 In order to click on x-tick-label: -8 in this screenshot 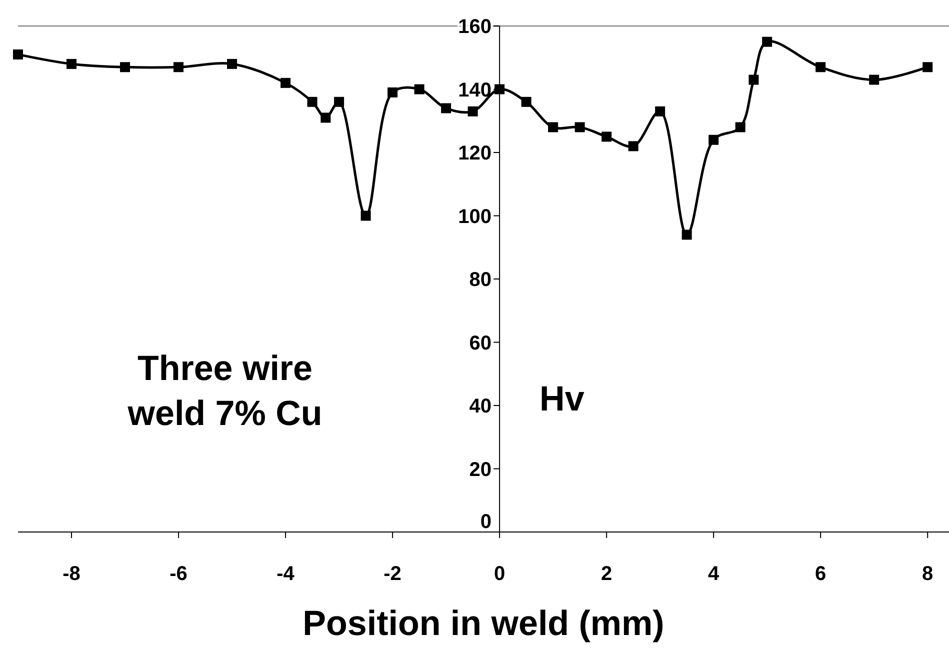, I will do `click(71, 574)`.